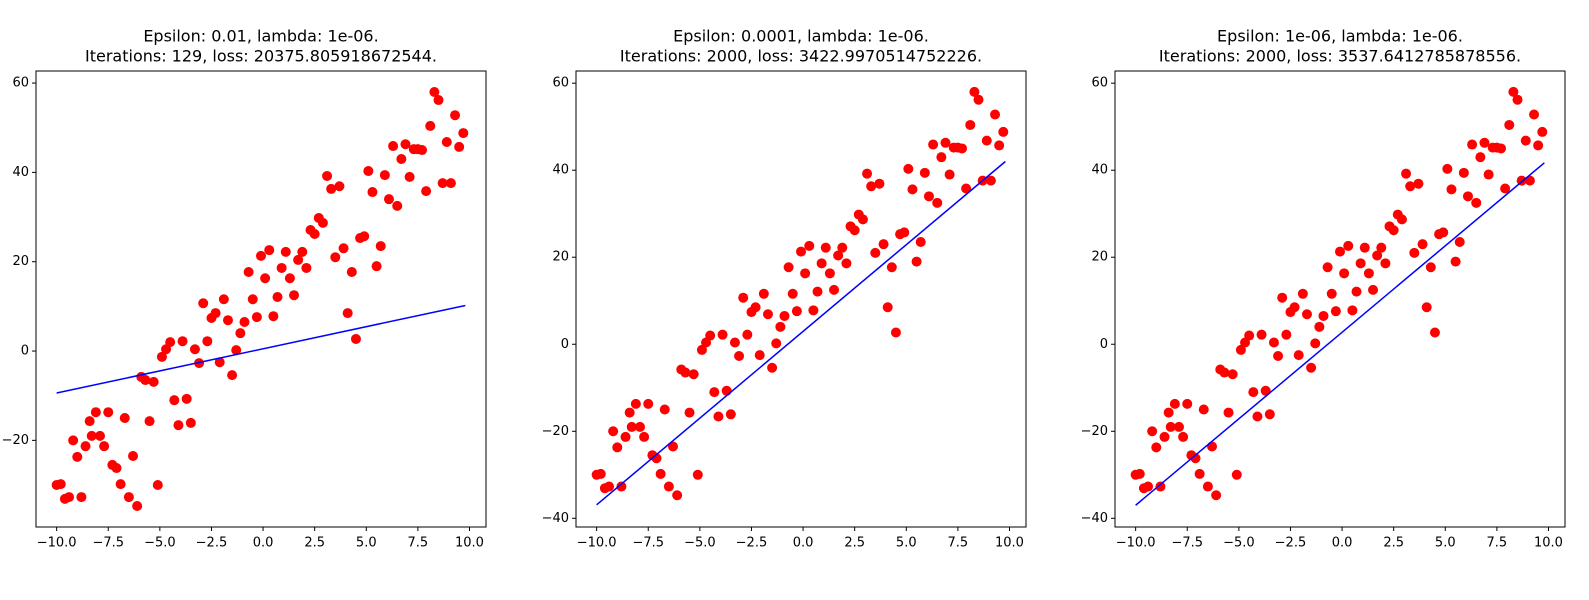  Describe the element at coordinates (25, 351) in the screenshot. I see `y-tick-label: 0` at that location.